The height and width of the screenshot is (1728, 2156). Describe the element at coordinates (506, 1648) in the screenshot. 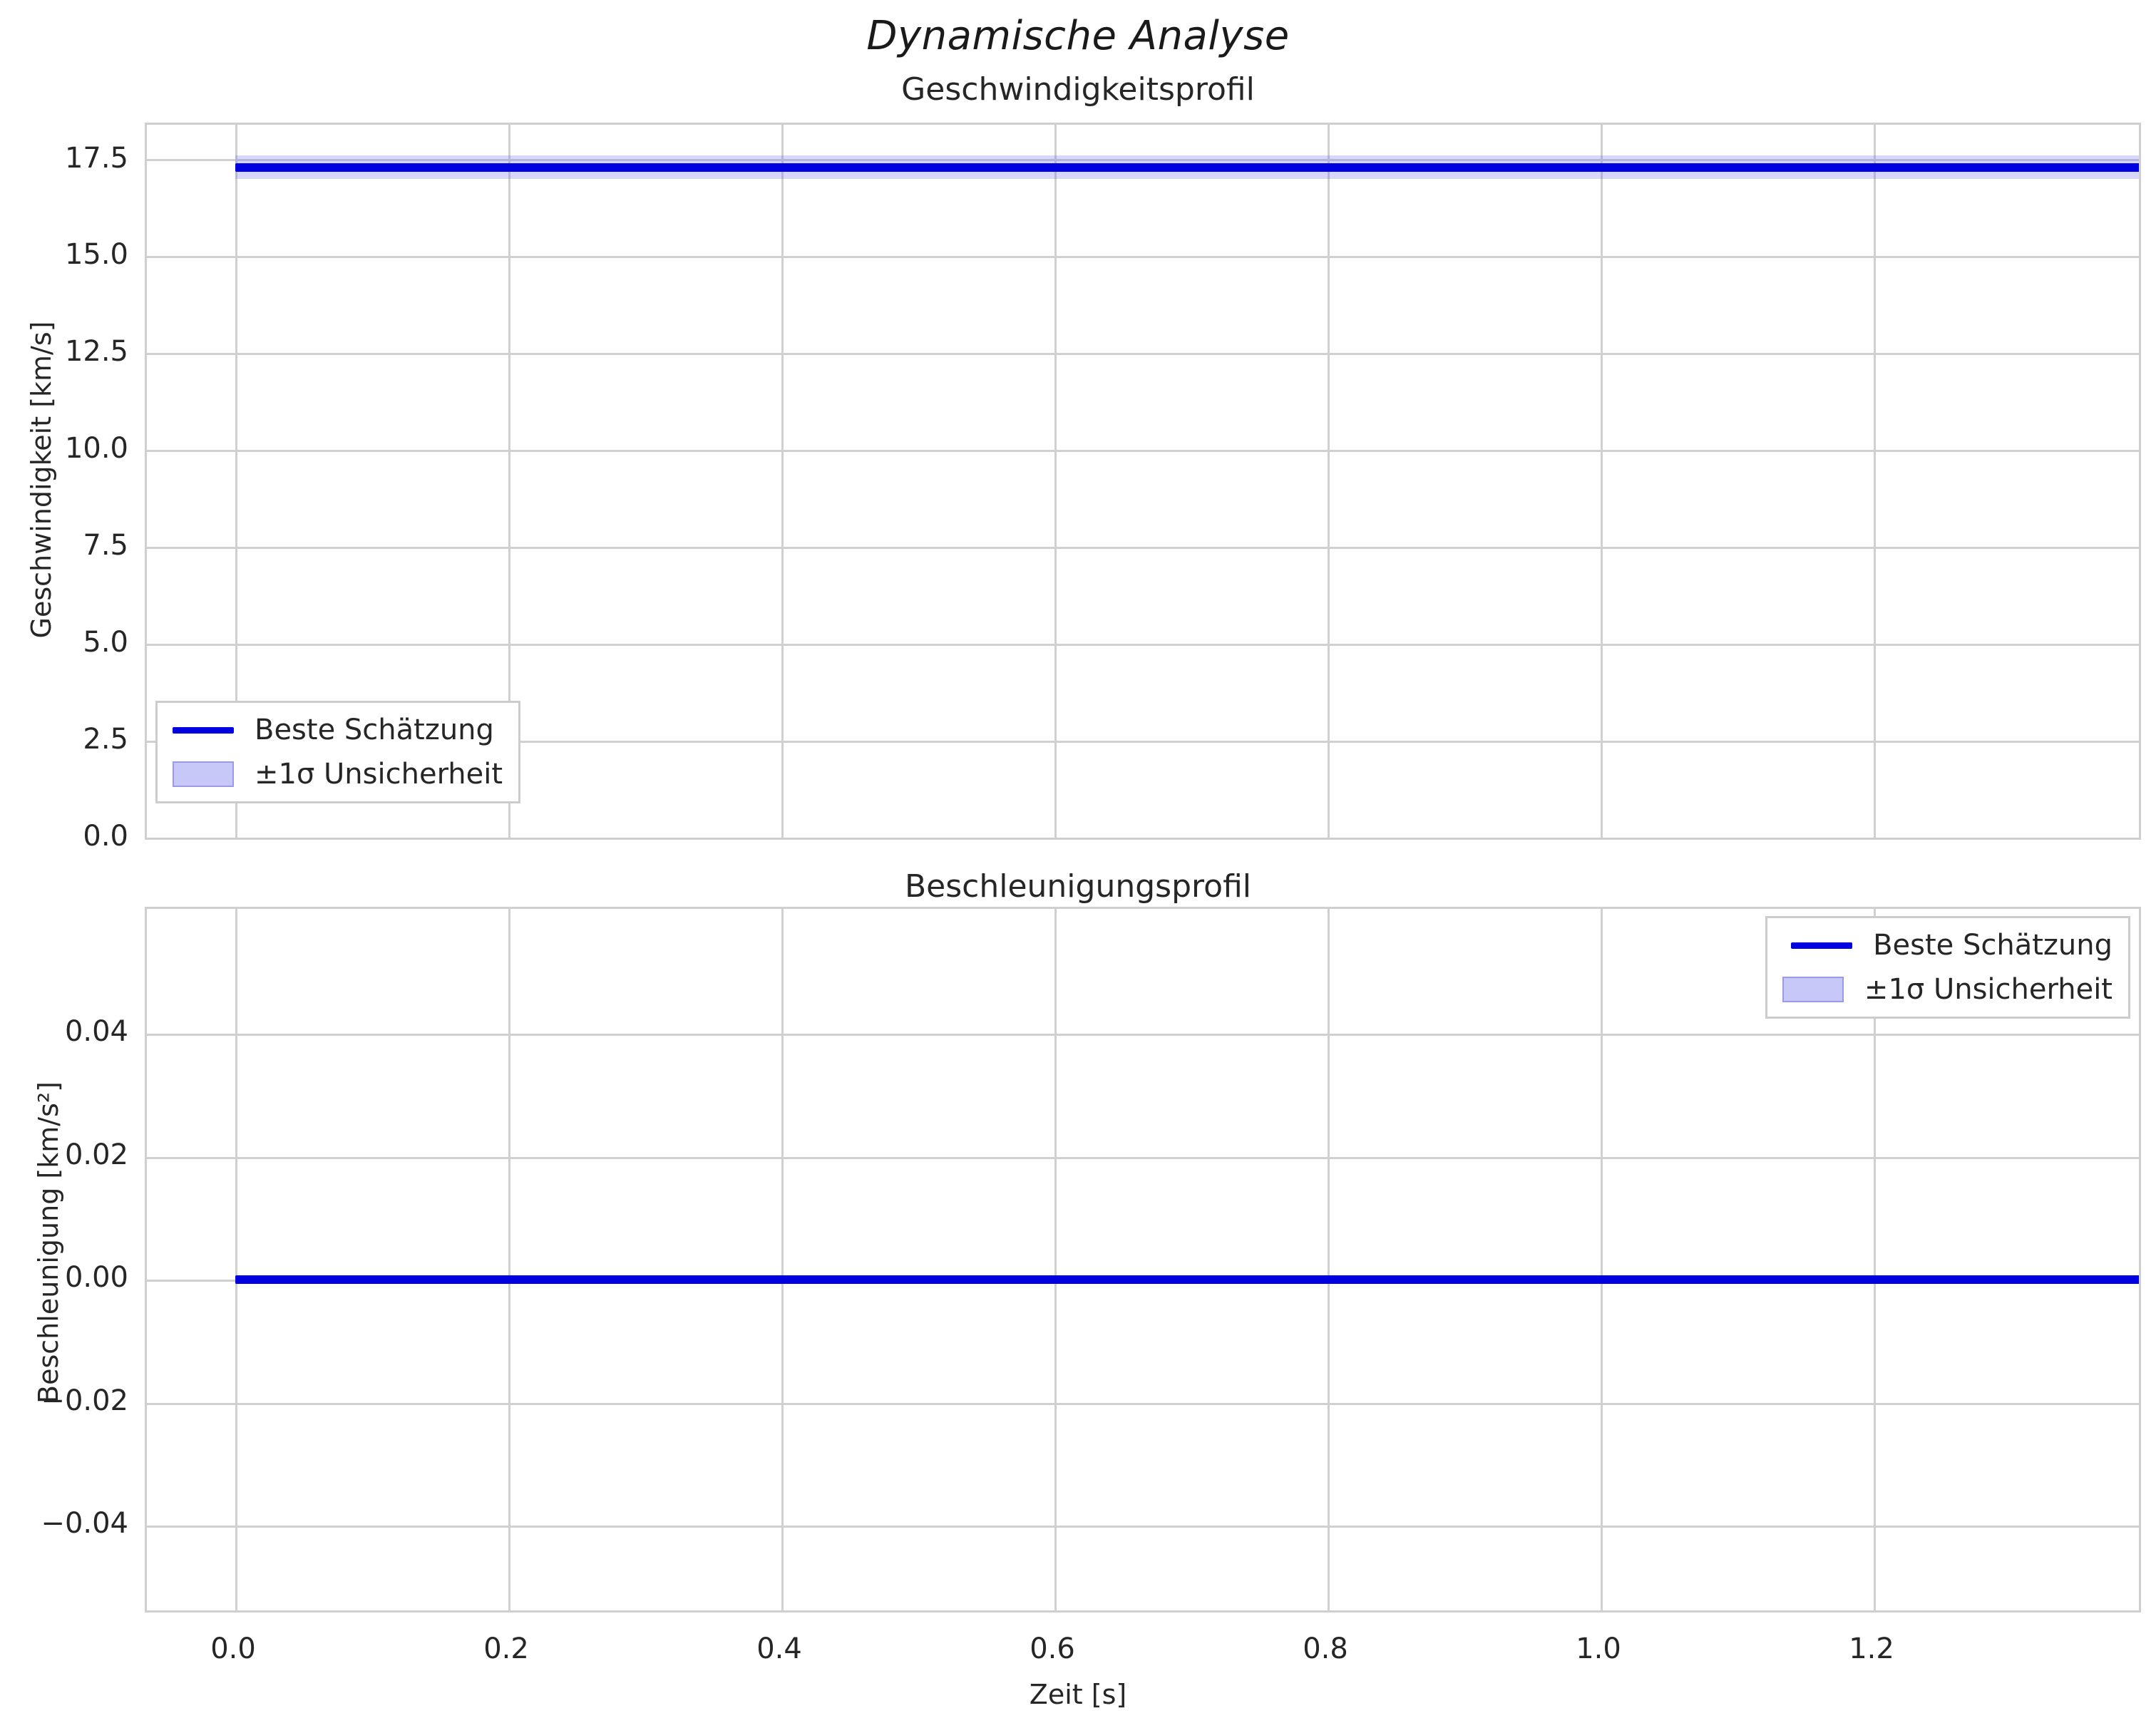

I see `xtick-0-2: 0.2` at that location.